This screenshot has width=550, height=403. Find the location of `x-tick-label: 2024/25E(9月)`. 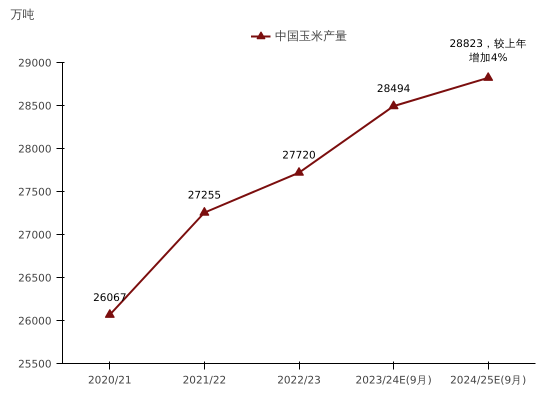

x-tick-label: 2024/25E(9月) is located at coordinates (488, 380).